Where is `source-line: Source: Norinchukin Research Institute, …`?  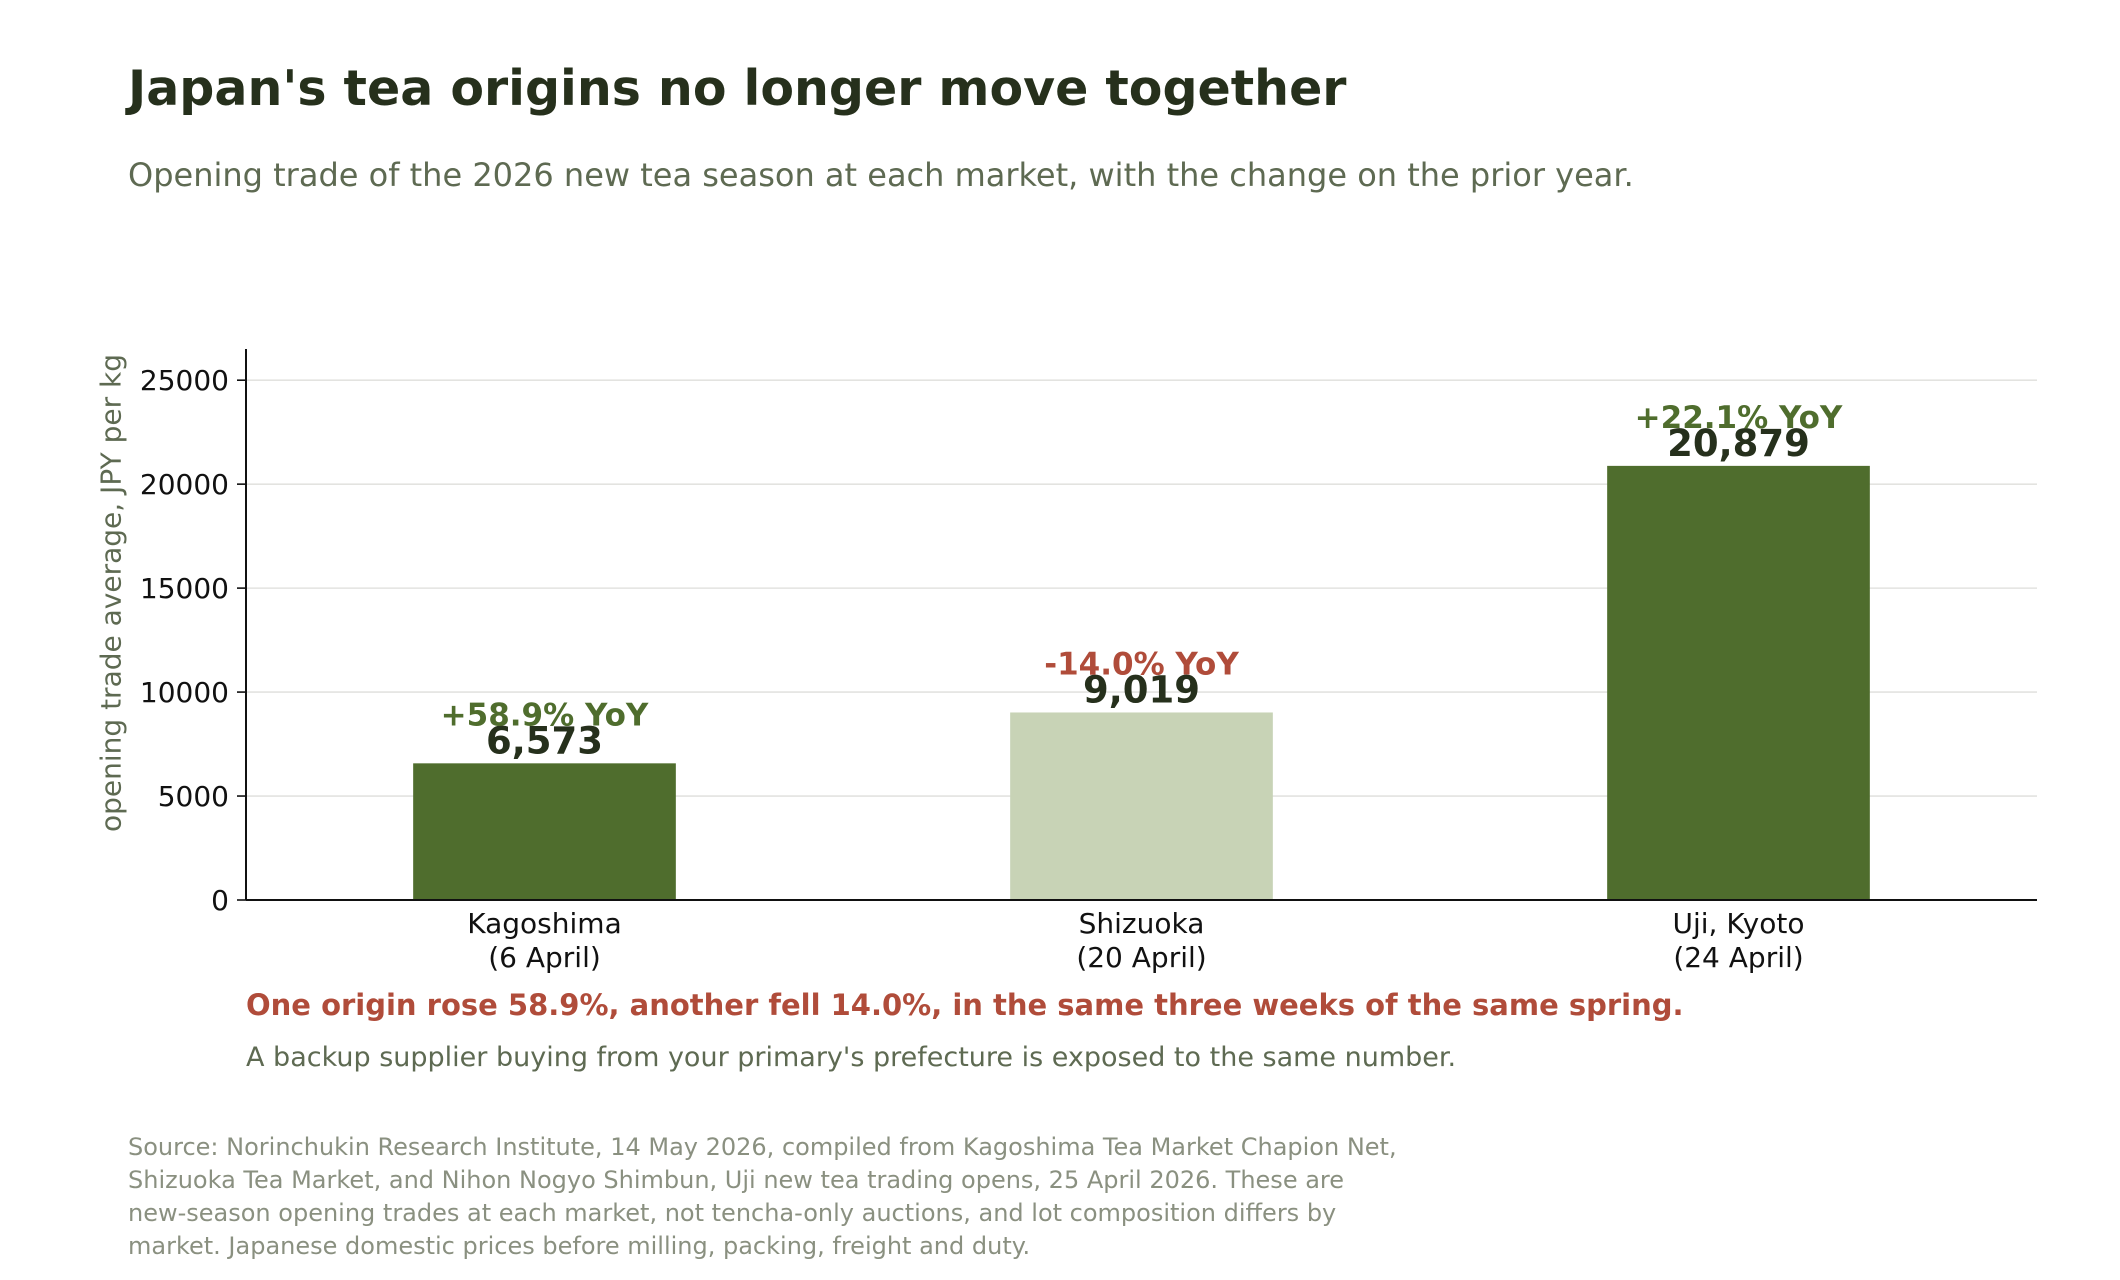 source-line: Source: Norinchukin Research Institute, … is located at coordinates (762, 1147).